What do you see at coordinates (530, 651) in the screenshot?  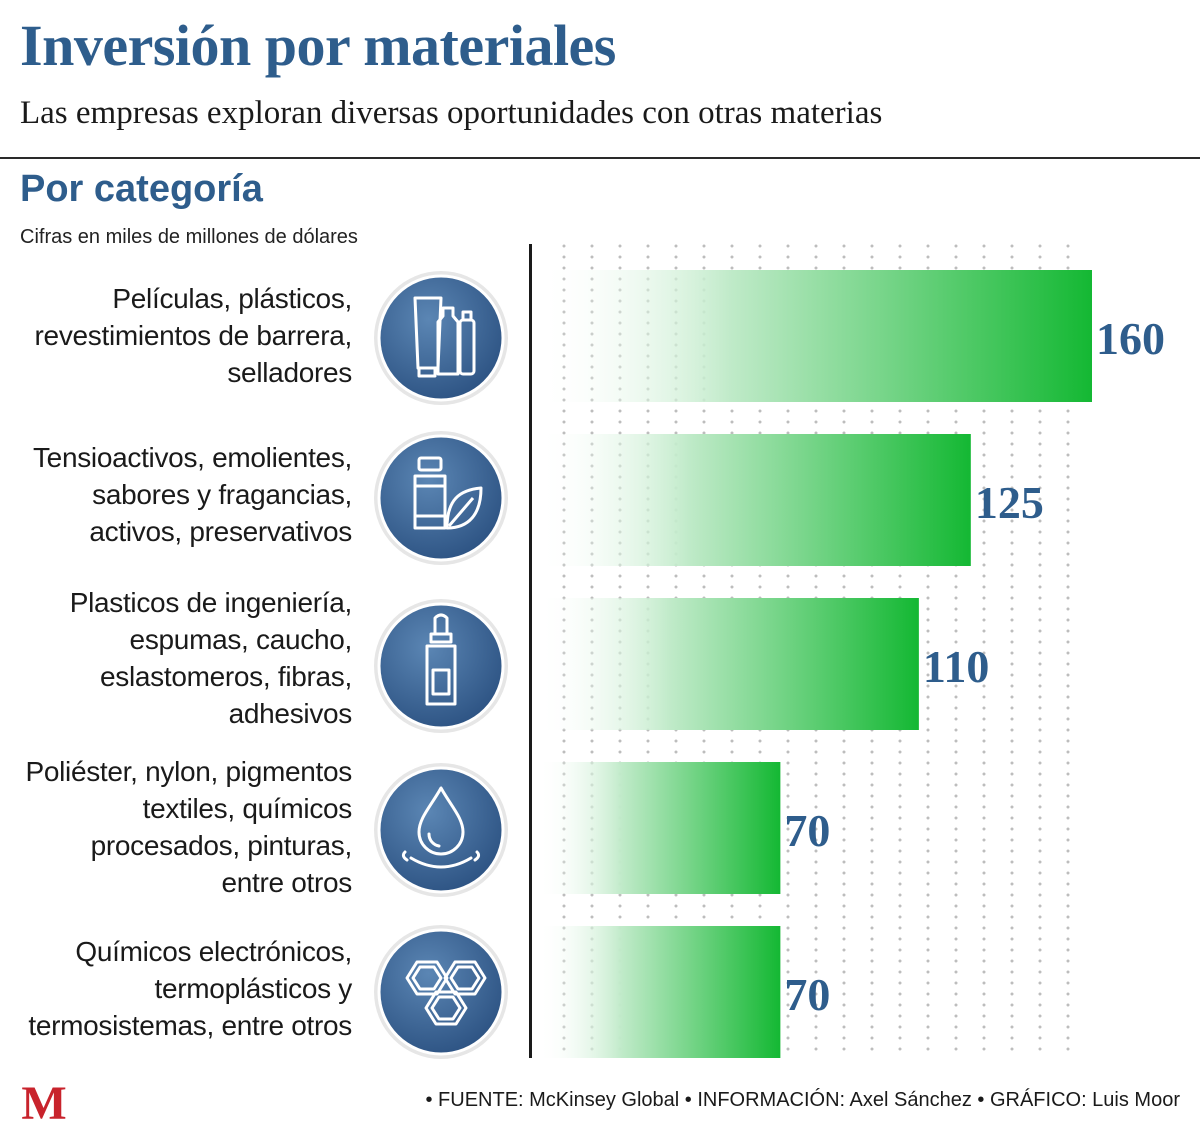 I see `y-axis-line` at bounding box center [530, 651].